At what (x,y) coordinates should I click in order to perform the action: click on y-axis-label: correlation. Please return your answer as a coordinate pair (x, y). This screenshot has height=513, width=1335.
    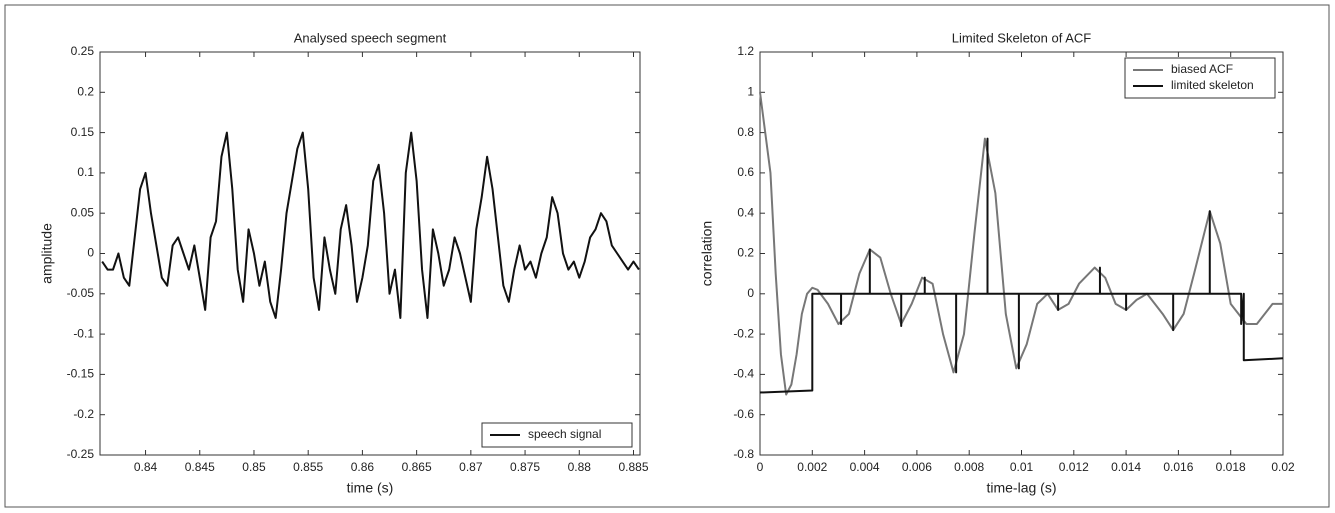
    Looking at the image, I should click on (707, 253).